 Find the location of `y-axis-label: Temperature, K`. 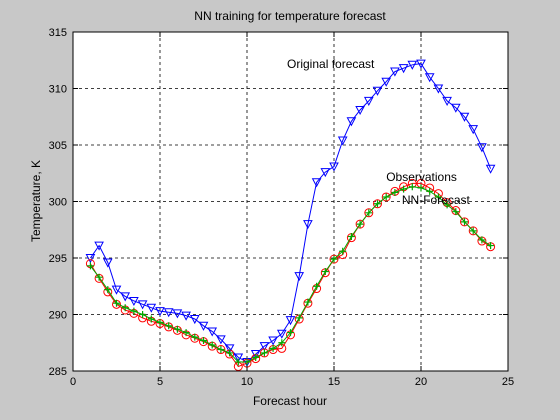

y-axis-label: Temperature, K is located at coordinates (36, 201).